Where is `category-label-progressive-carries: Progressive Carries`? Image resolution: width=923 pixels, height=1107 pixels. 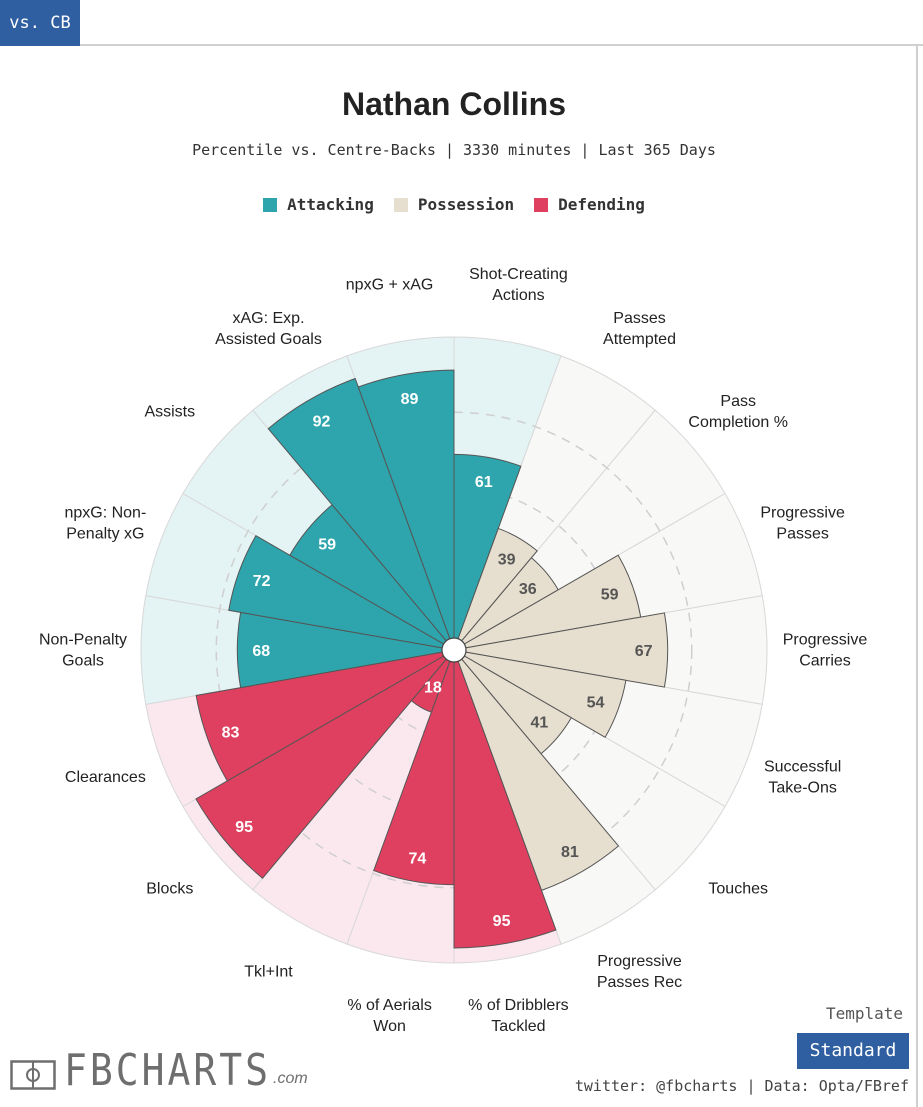 category-label-progressive-carries: Progressive Carries is located at coordinates (825, 651).